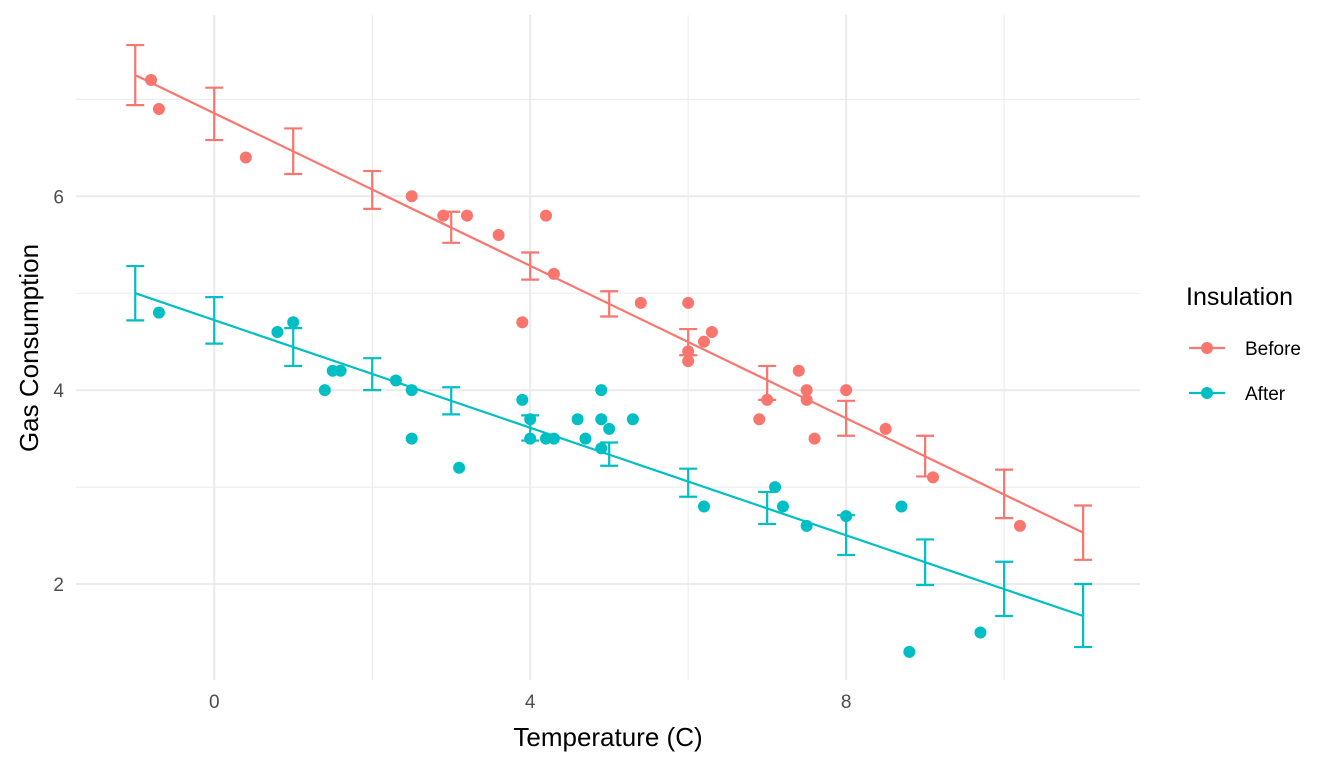 Image resolution: width=1344 pixels, height=773 pixels. I want to click on legend-label: After, so click(1265, 394).